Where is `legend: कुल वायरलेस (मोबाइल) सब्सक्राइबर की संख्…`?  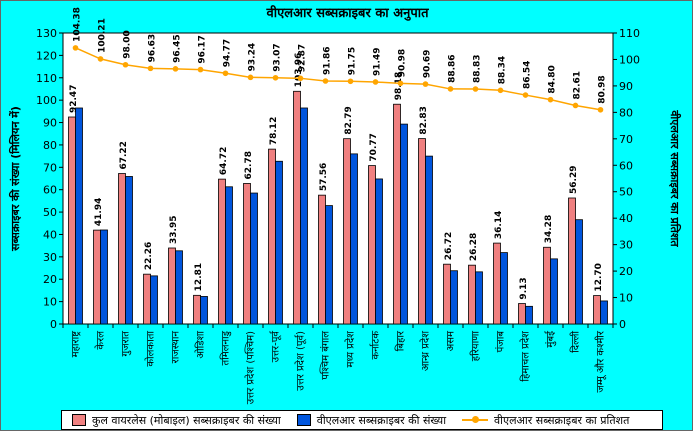
legend: कुल वायरलेस (मोबाइल) सब्सक्राइबर की संख्… is located at coordinates (362, 420).